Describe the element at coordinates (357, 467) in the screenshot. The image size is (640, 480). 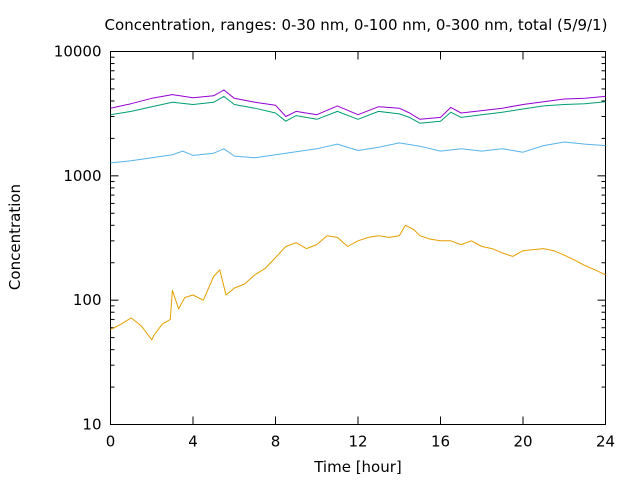
I see `x-axis-title: Time [hour]` at that location.